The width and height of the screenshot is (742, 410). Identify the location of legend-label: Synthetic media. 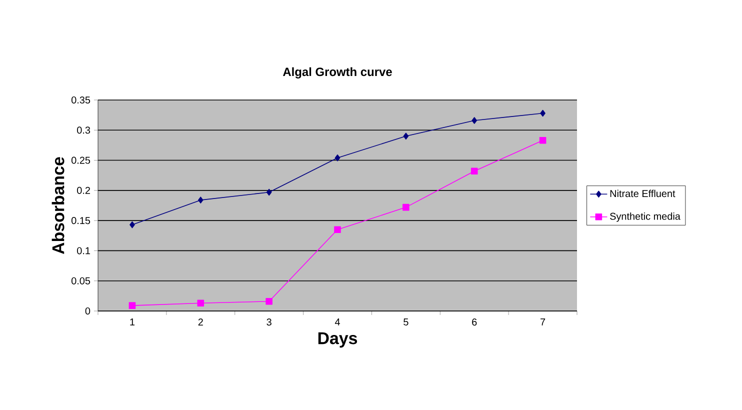
(645, 217).